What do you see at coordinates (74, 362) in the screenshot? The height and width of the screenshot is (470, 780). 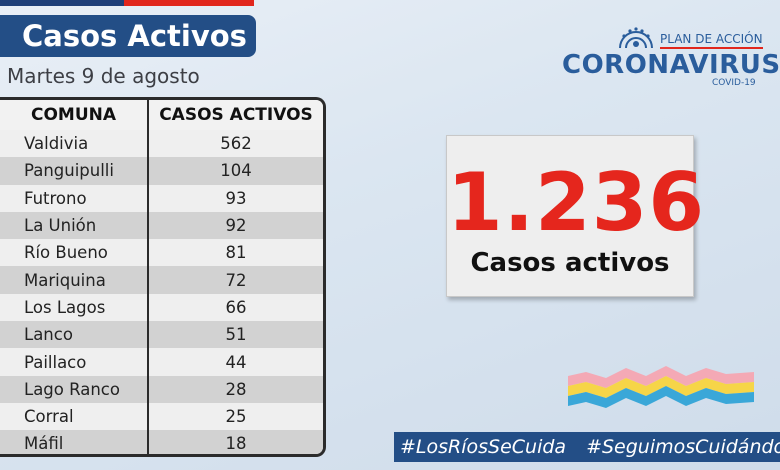 I see `comuna-cell: Paillaco` at bounding box center [74, 362].